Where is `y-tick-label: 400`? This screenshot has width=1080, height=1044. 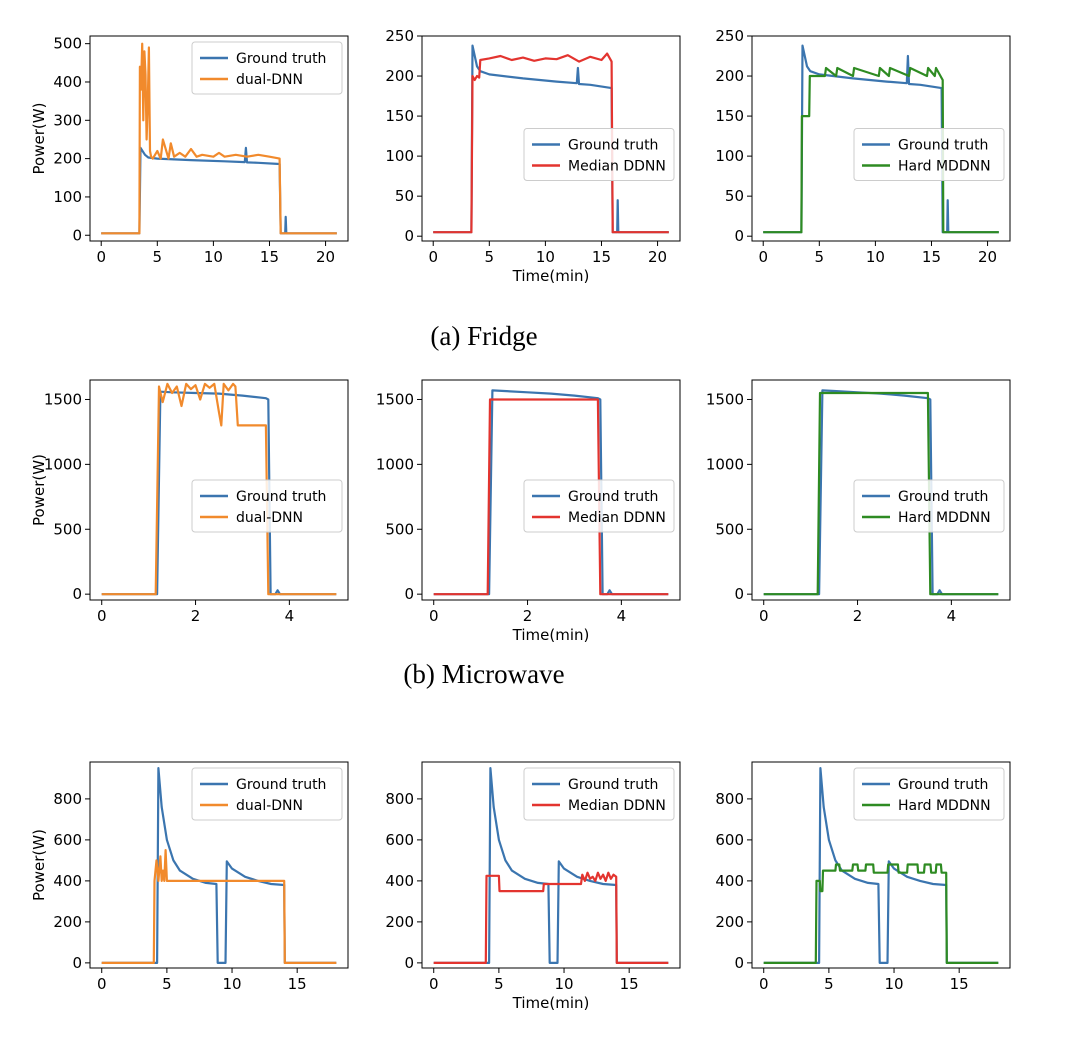 y-tick-label: 400 is located at coordinates (67, 82).